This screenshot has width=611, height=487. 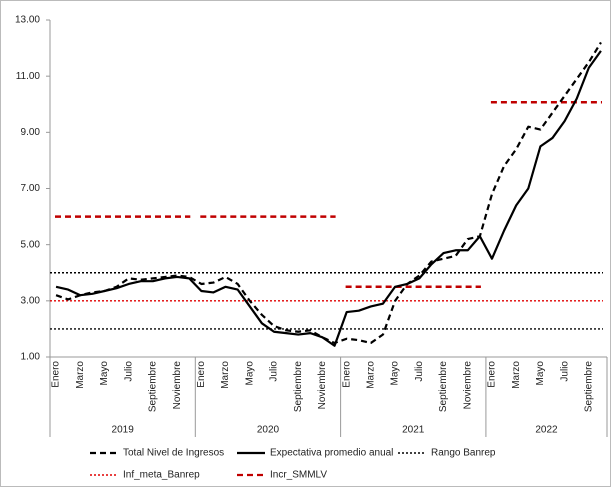 What do you see at coordinates (331, 453) in the screenshot?
I see `legend-label: Expectativa promedio anual` at bounding box center [331, 453].